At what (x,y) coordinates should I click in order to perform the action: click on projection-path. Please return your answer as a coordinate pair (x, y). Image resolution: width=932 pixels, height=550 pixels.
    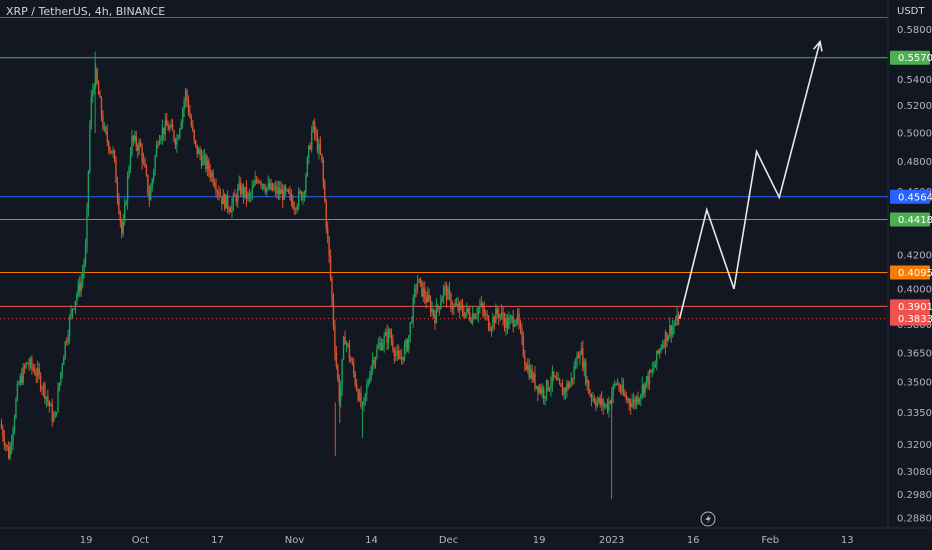
    Looking at the image, I should click on (750, 179).